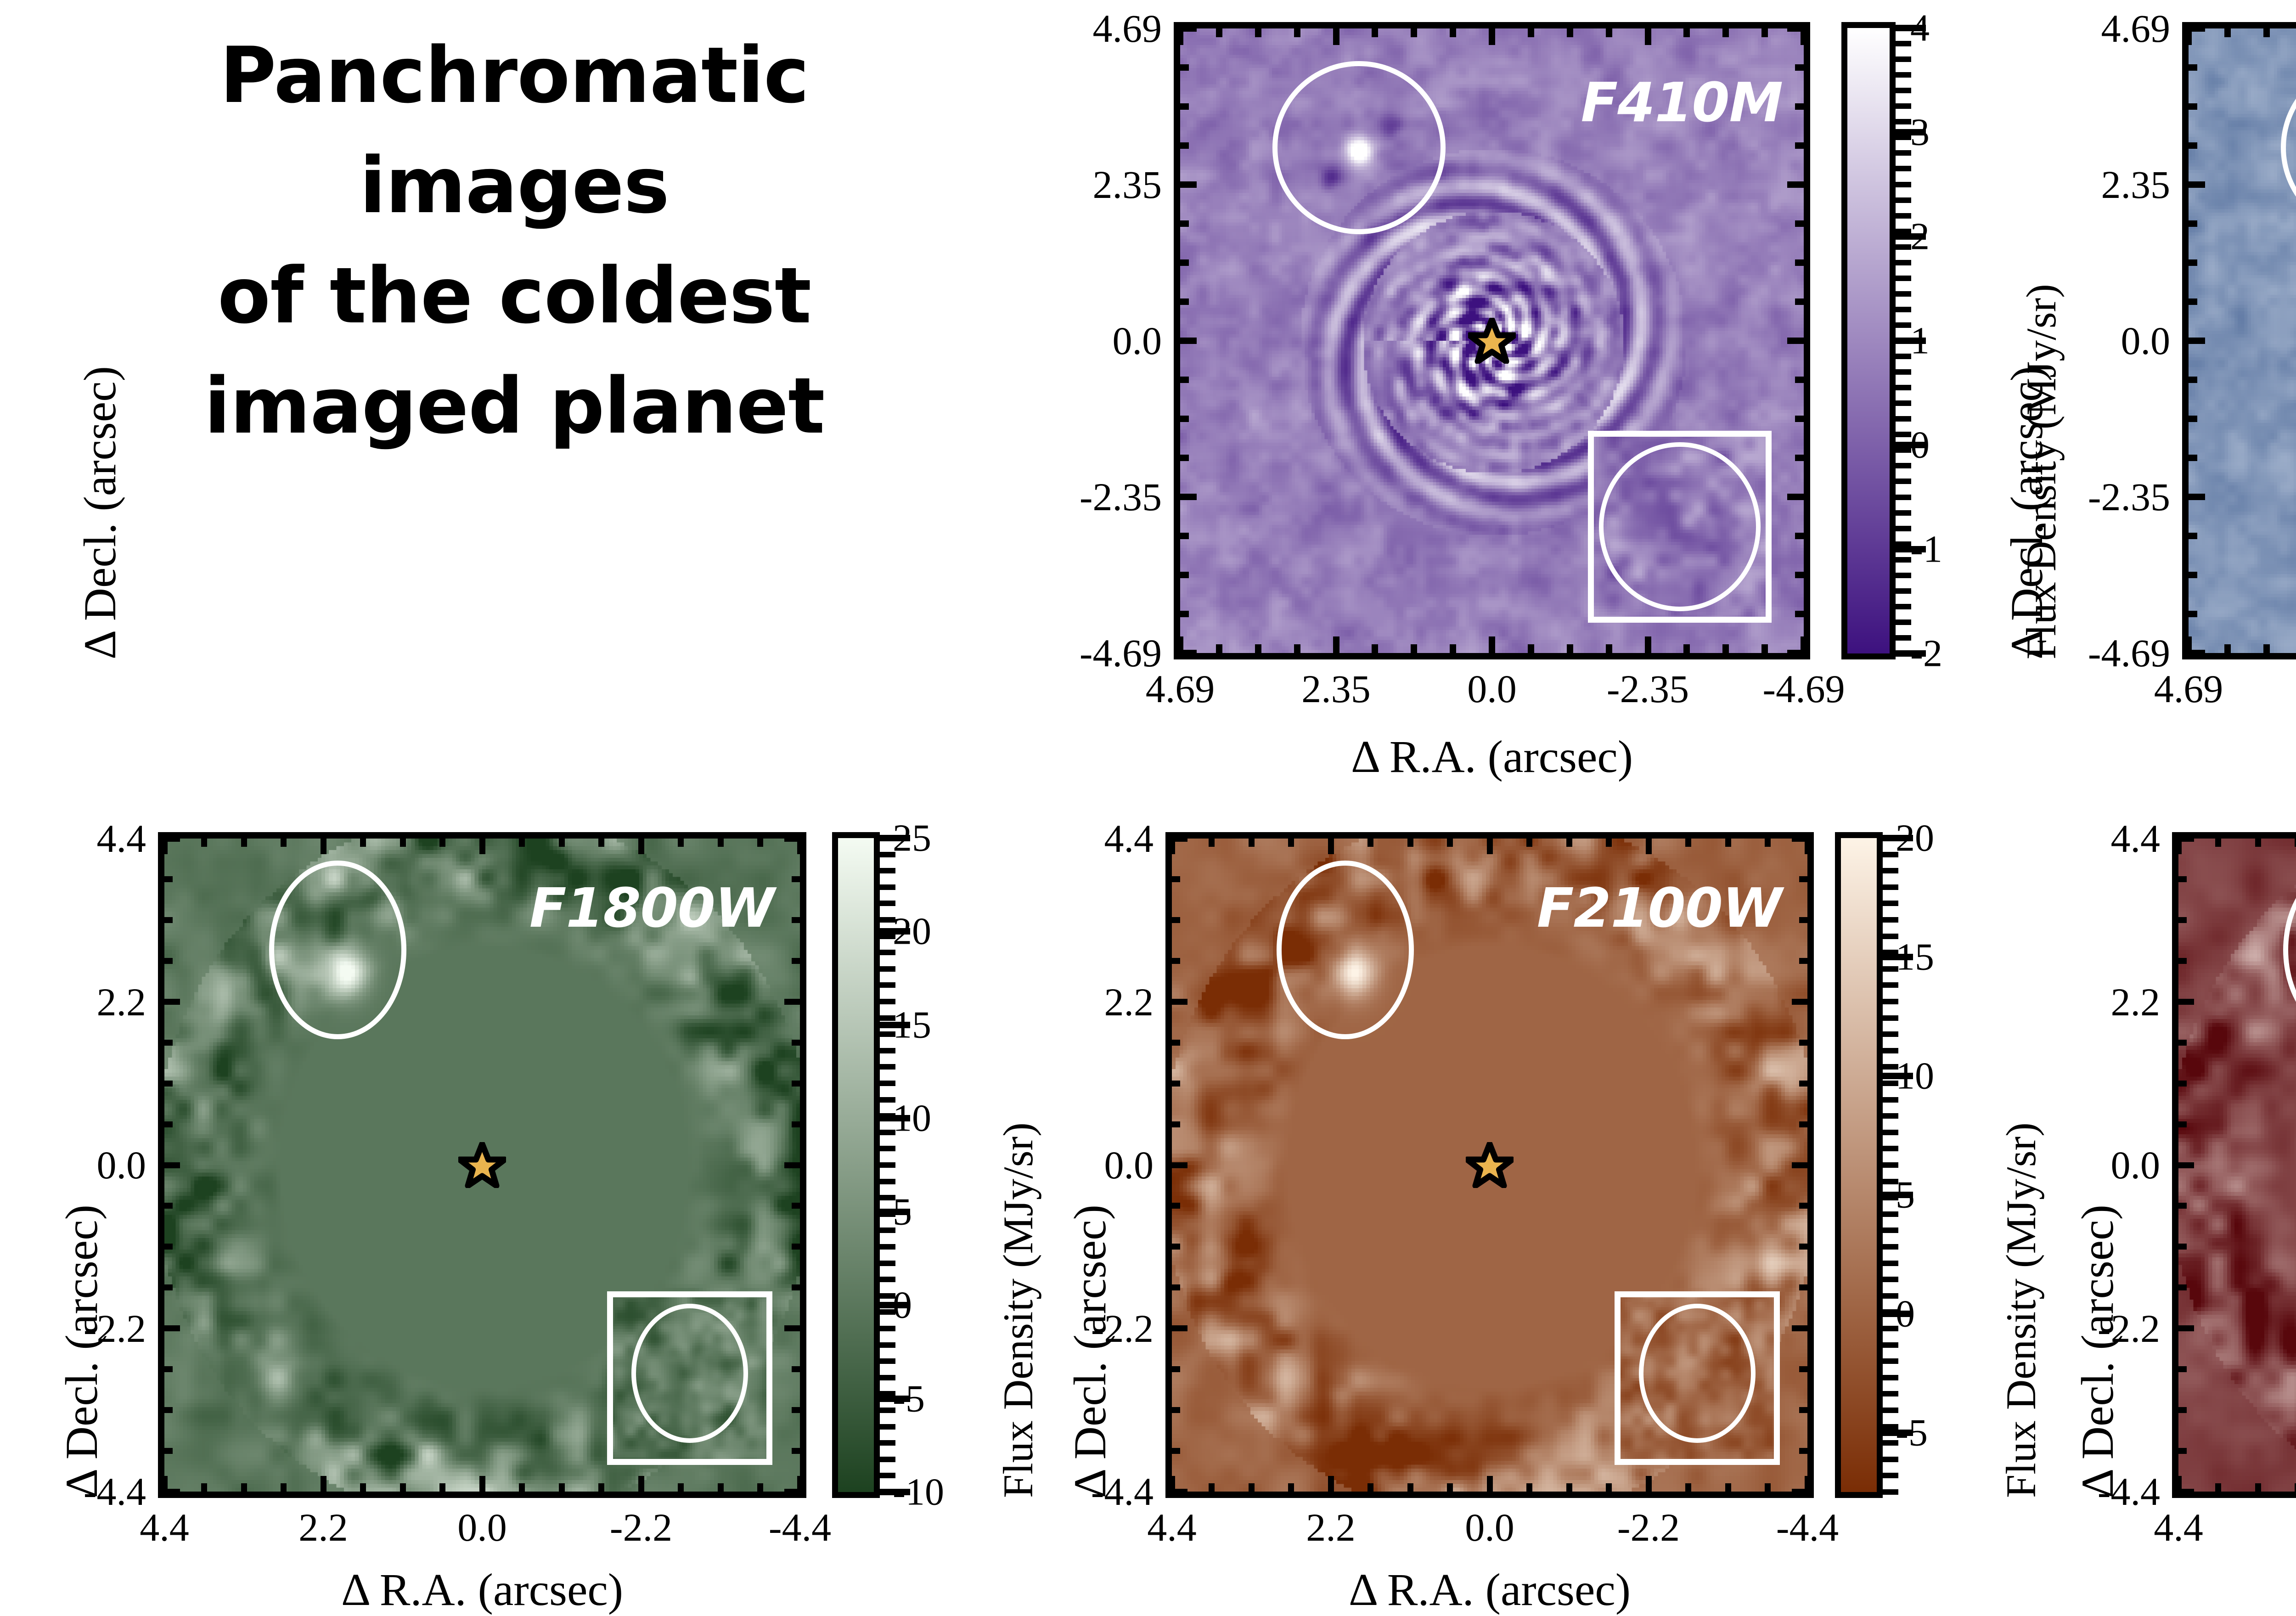 The image size is (2296, 1616). What do you see at coordinates (1490, 1165) in the screenshot?
I see `image-axes-f2100w: F2100W` at bounding box center [1490, 1165].